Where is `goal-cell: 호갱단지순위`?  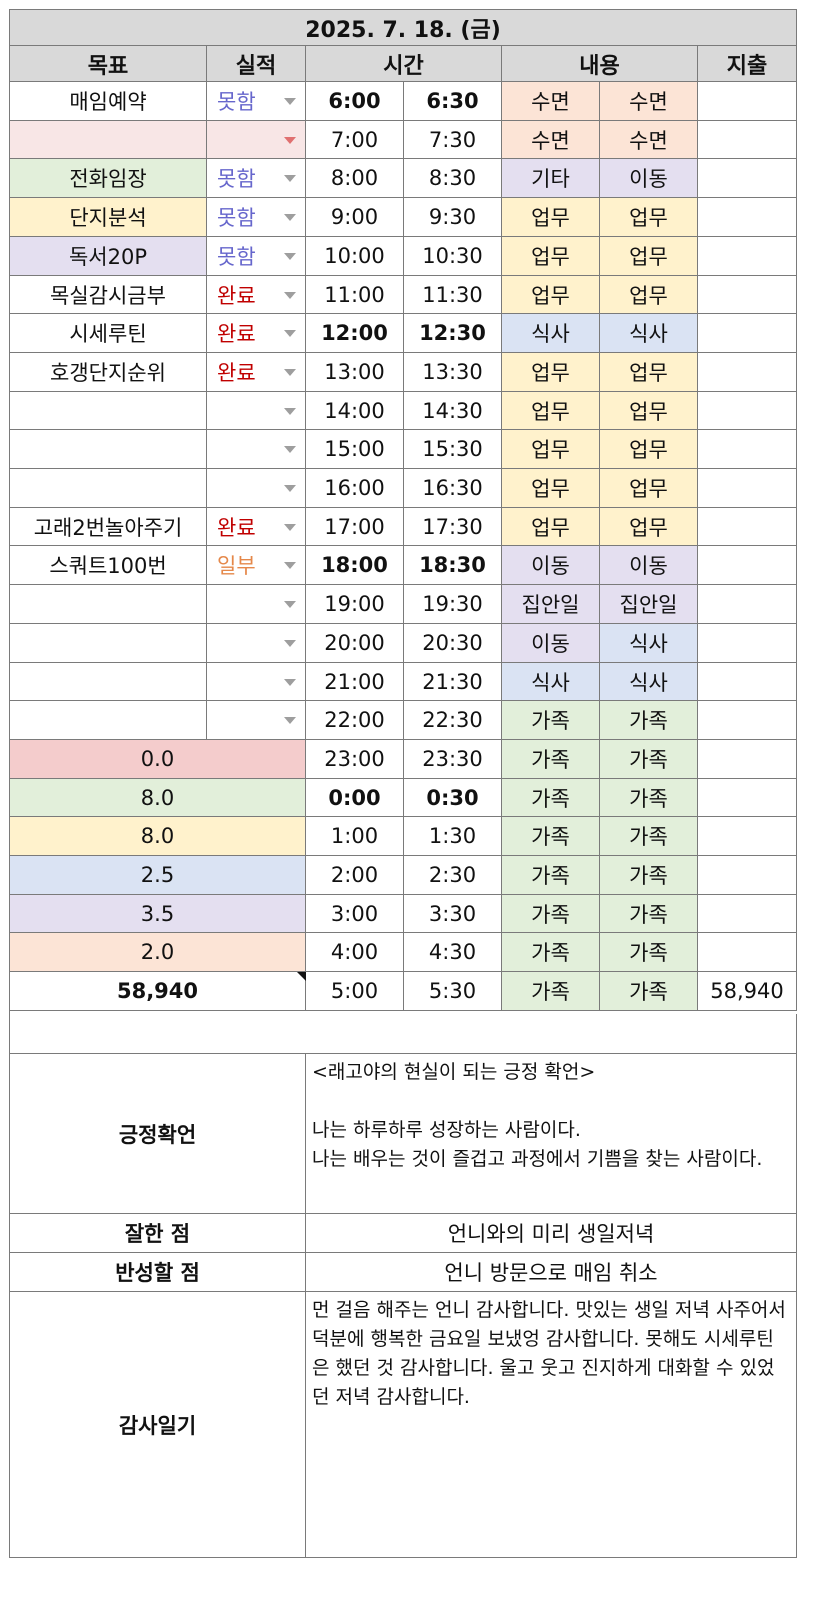
goal-cell: 호갱단지순위 is located at coordinates (108, 372).